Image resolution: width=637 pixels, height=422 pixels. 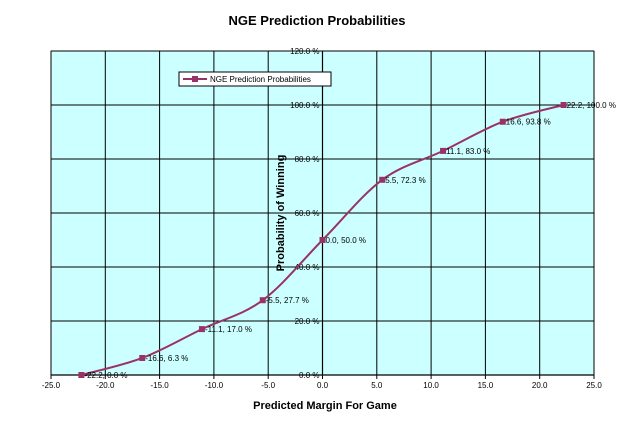 What do you see at coordinates (268, 385) in the screenshot?
I see `x-tick-label: -5.0` at bounding box center [268, 385].